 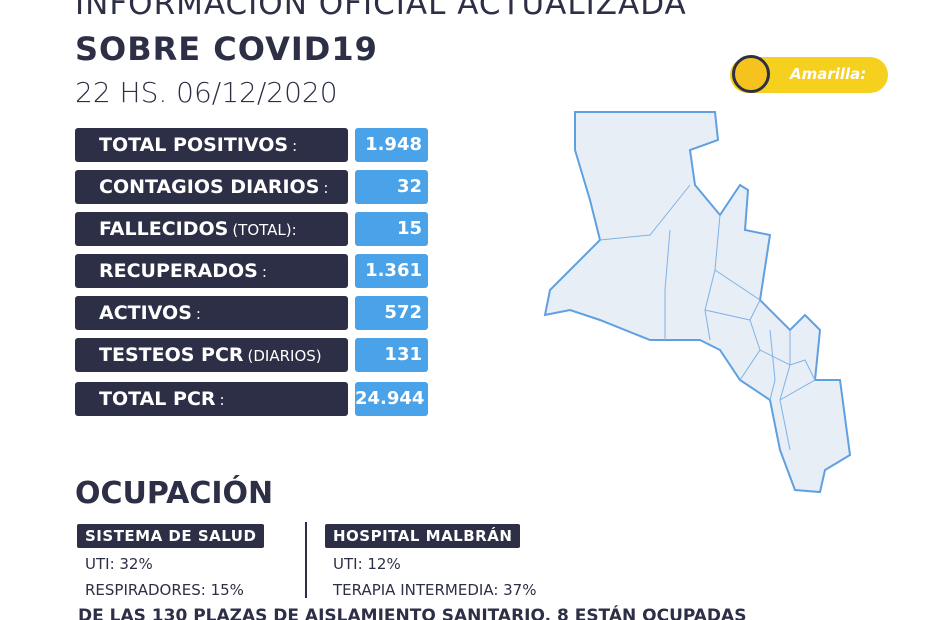 I want to click on stat-value: 1.361, so click(x=391, y=271).